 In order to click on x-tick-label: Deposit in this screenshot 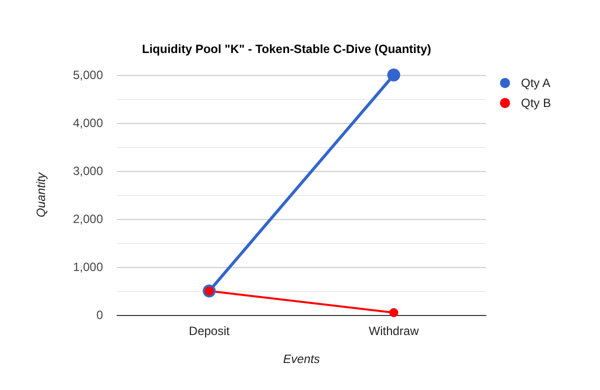, I will do `click(209, 331)`.